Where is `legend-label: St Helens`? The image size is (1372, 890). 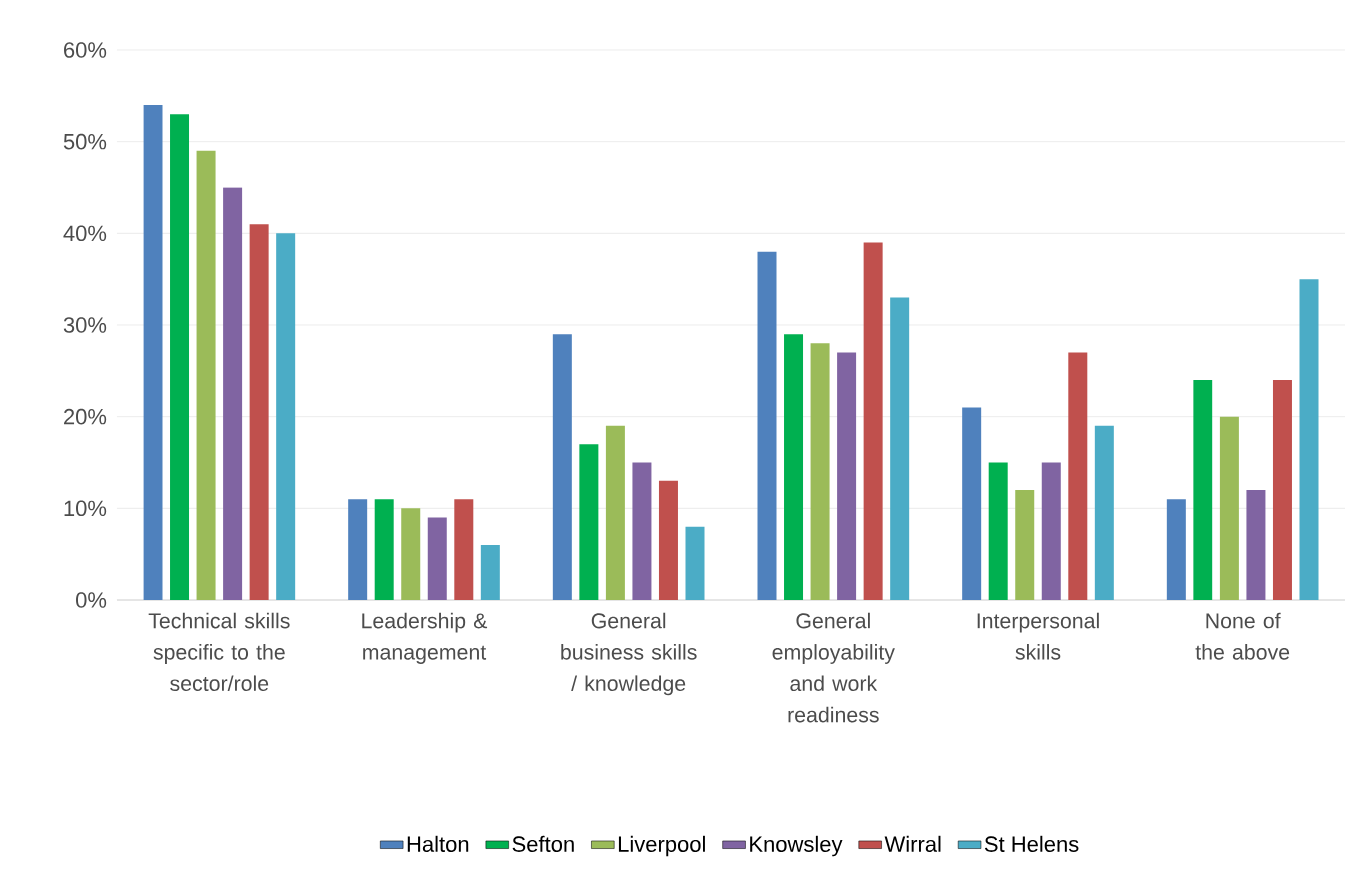
legend-label: St Helens is located at coordinates (1031, 843).